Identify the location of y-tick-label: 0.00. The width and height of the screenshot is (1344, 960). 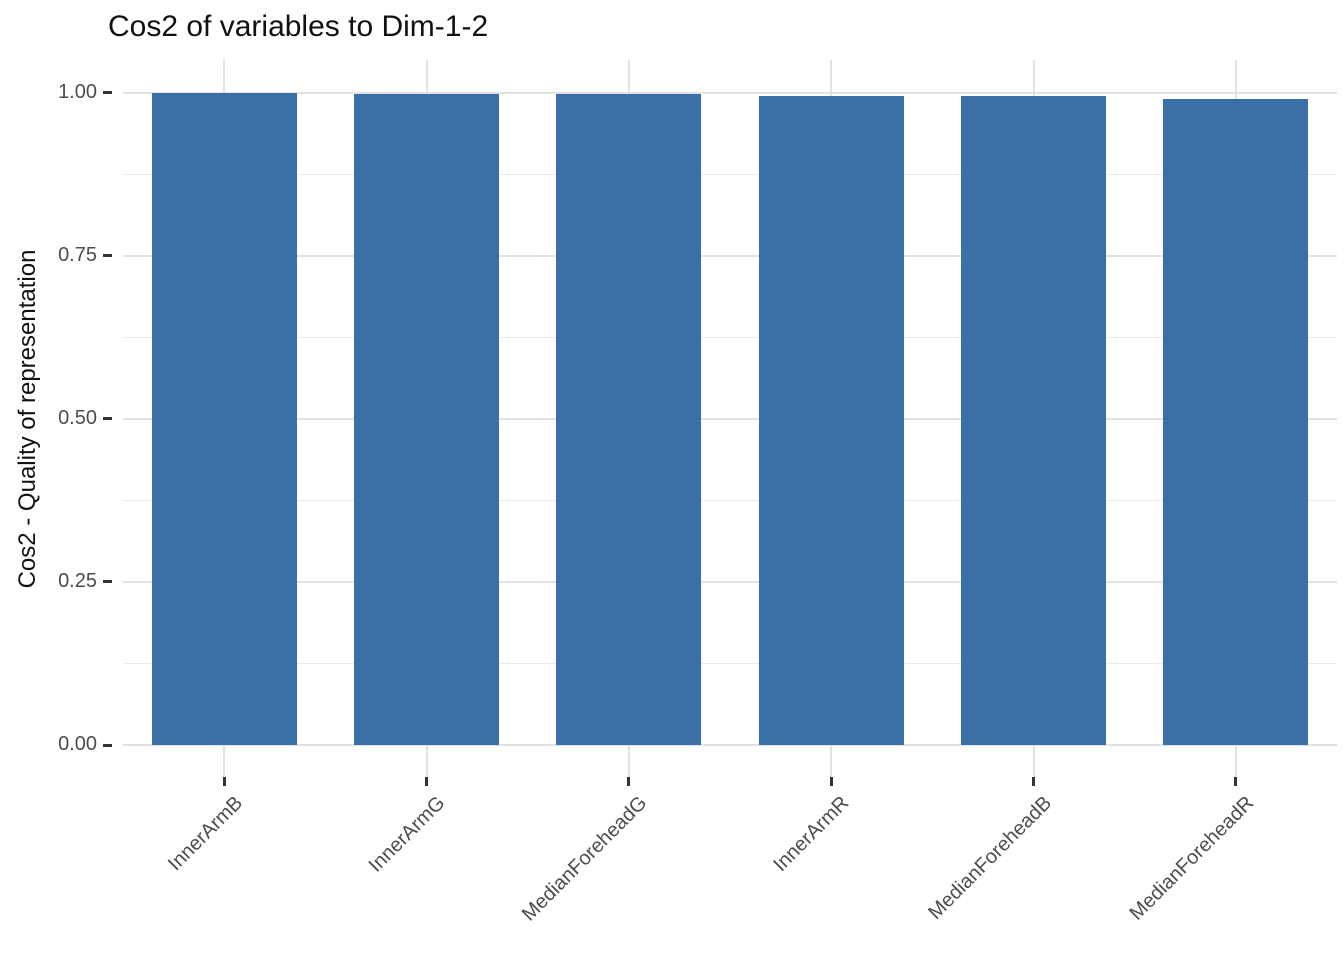
(77, 744).